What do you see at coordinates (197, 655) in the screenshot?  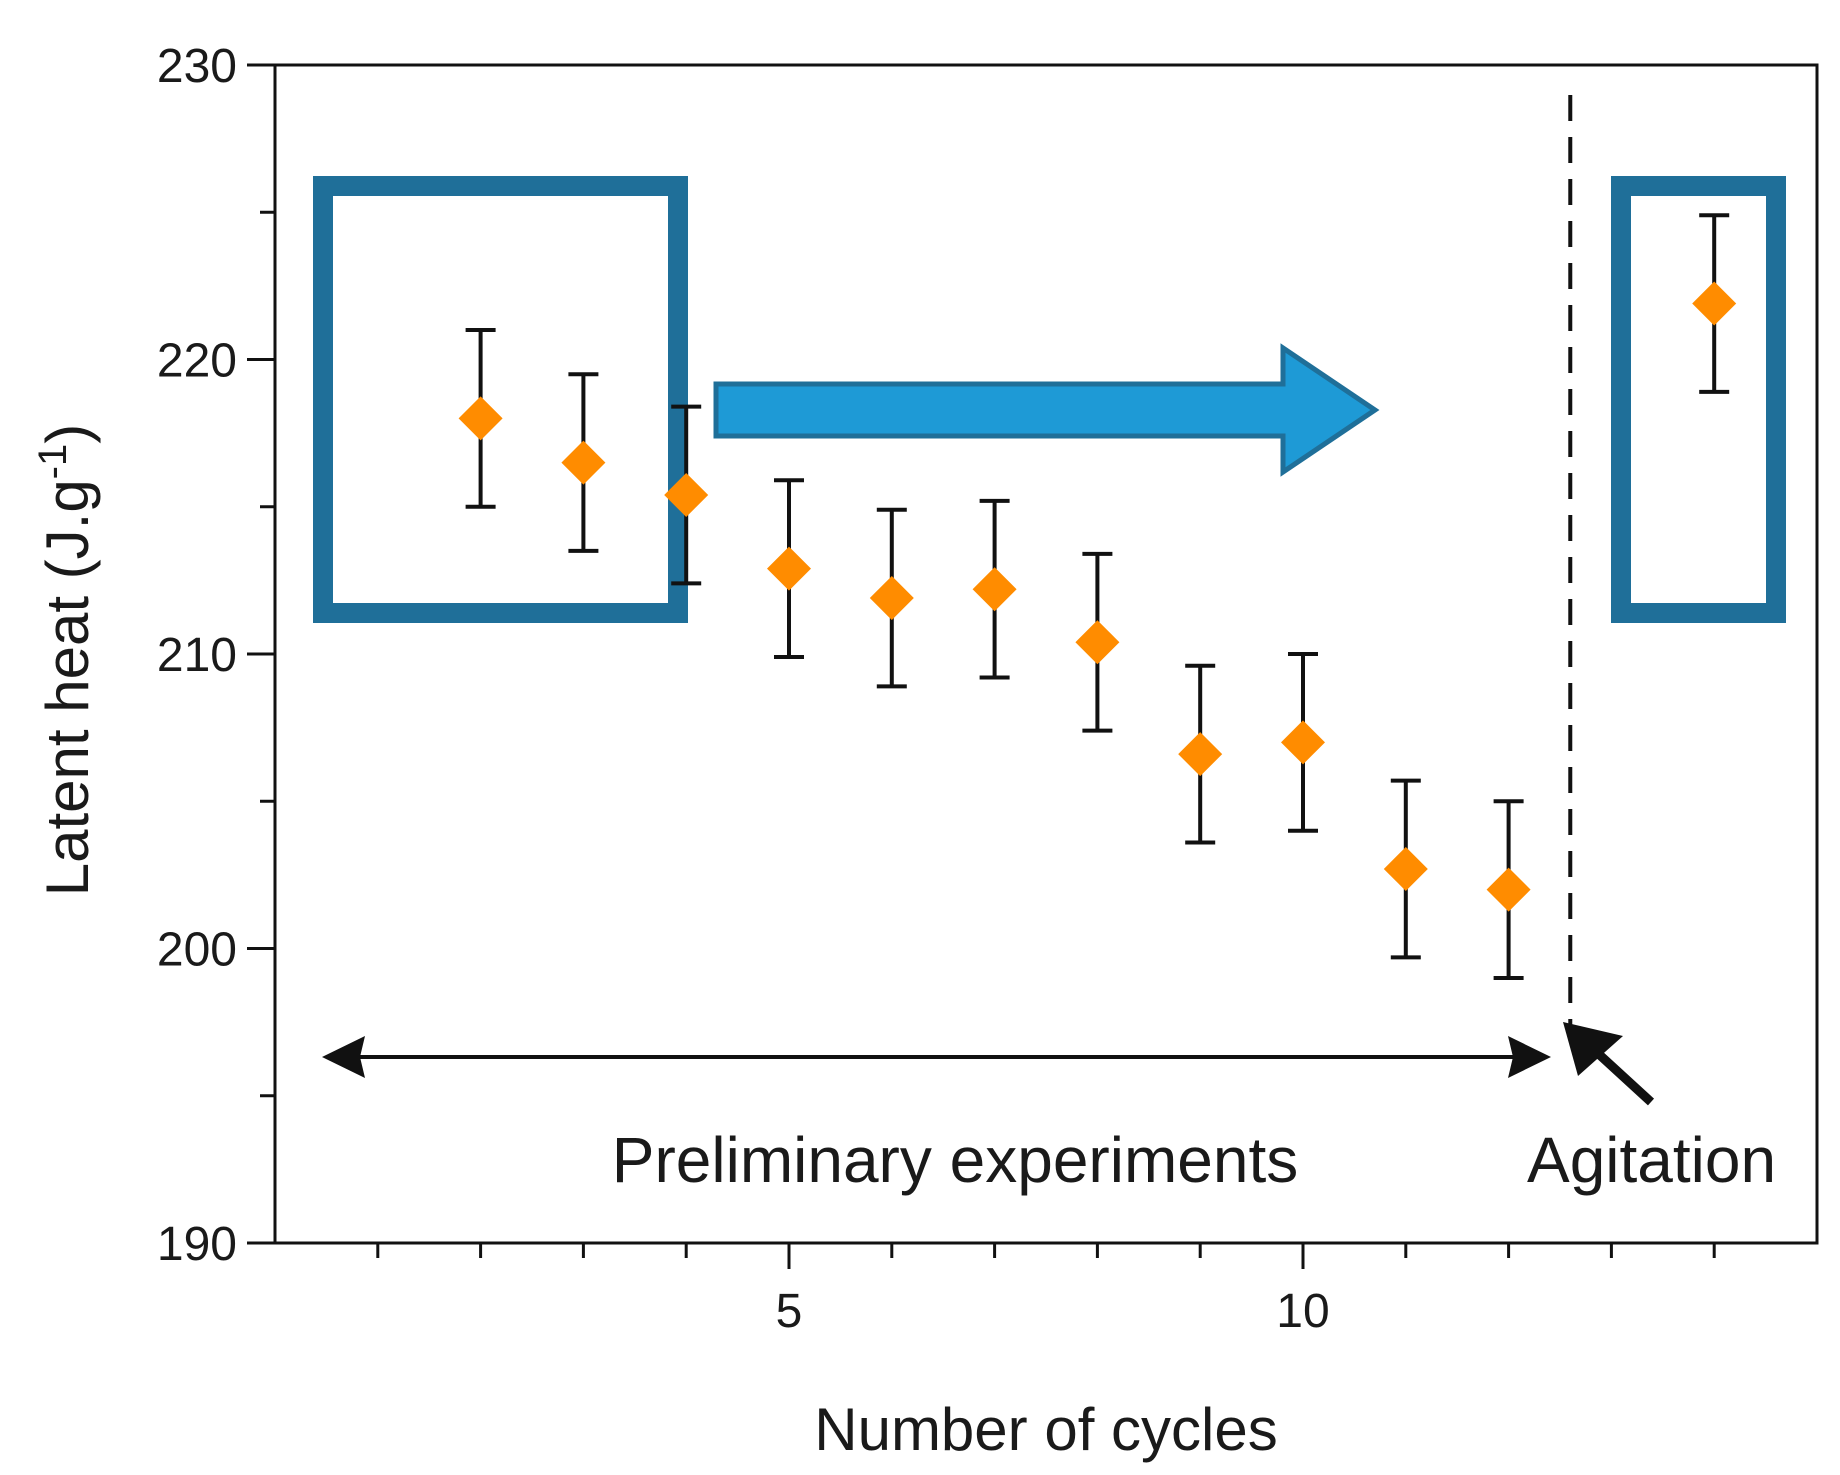 I see `y-tick-label: 210` at bounding box center [197, 655].